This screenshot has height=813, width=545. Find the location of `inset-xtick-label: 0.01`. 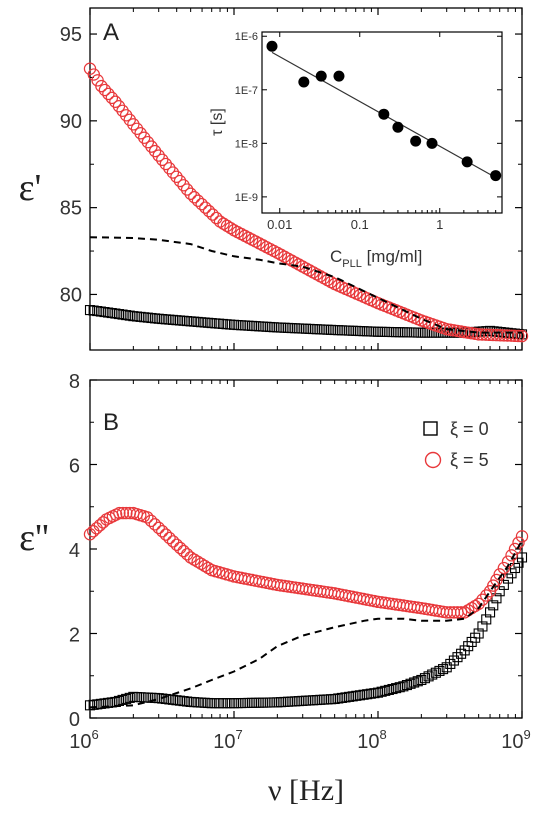

inset-xtick-label: 0.01 is located at coordinates (279, 224).